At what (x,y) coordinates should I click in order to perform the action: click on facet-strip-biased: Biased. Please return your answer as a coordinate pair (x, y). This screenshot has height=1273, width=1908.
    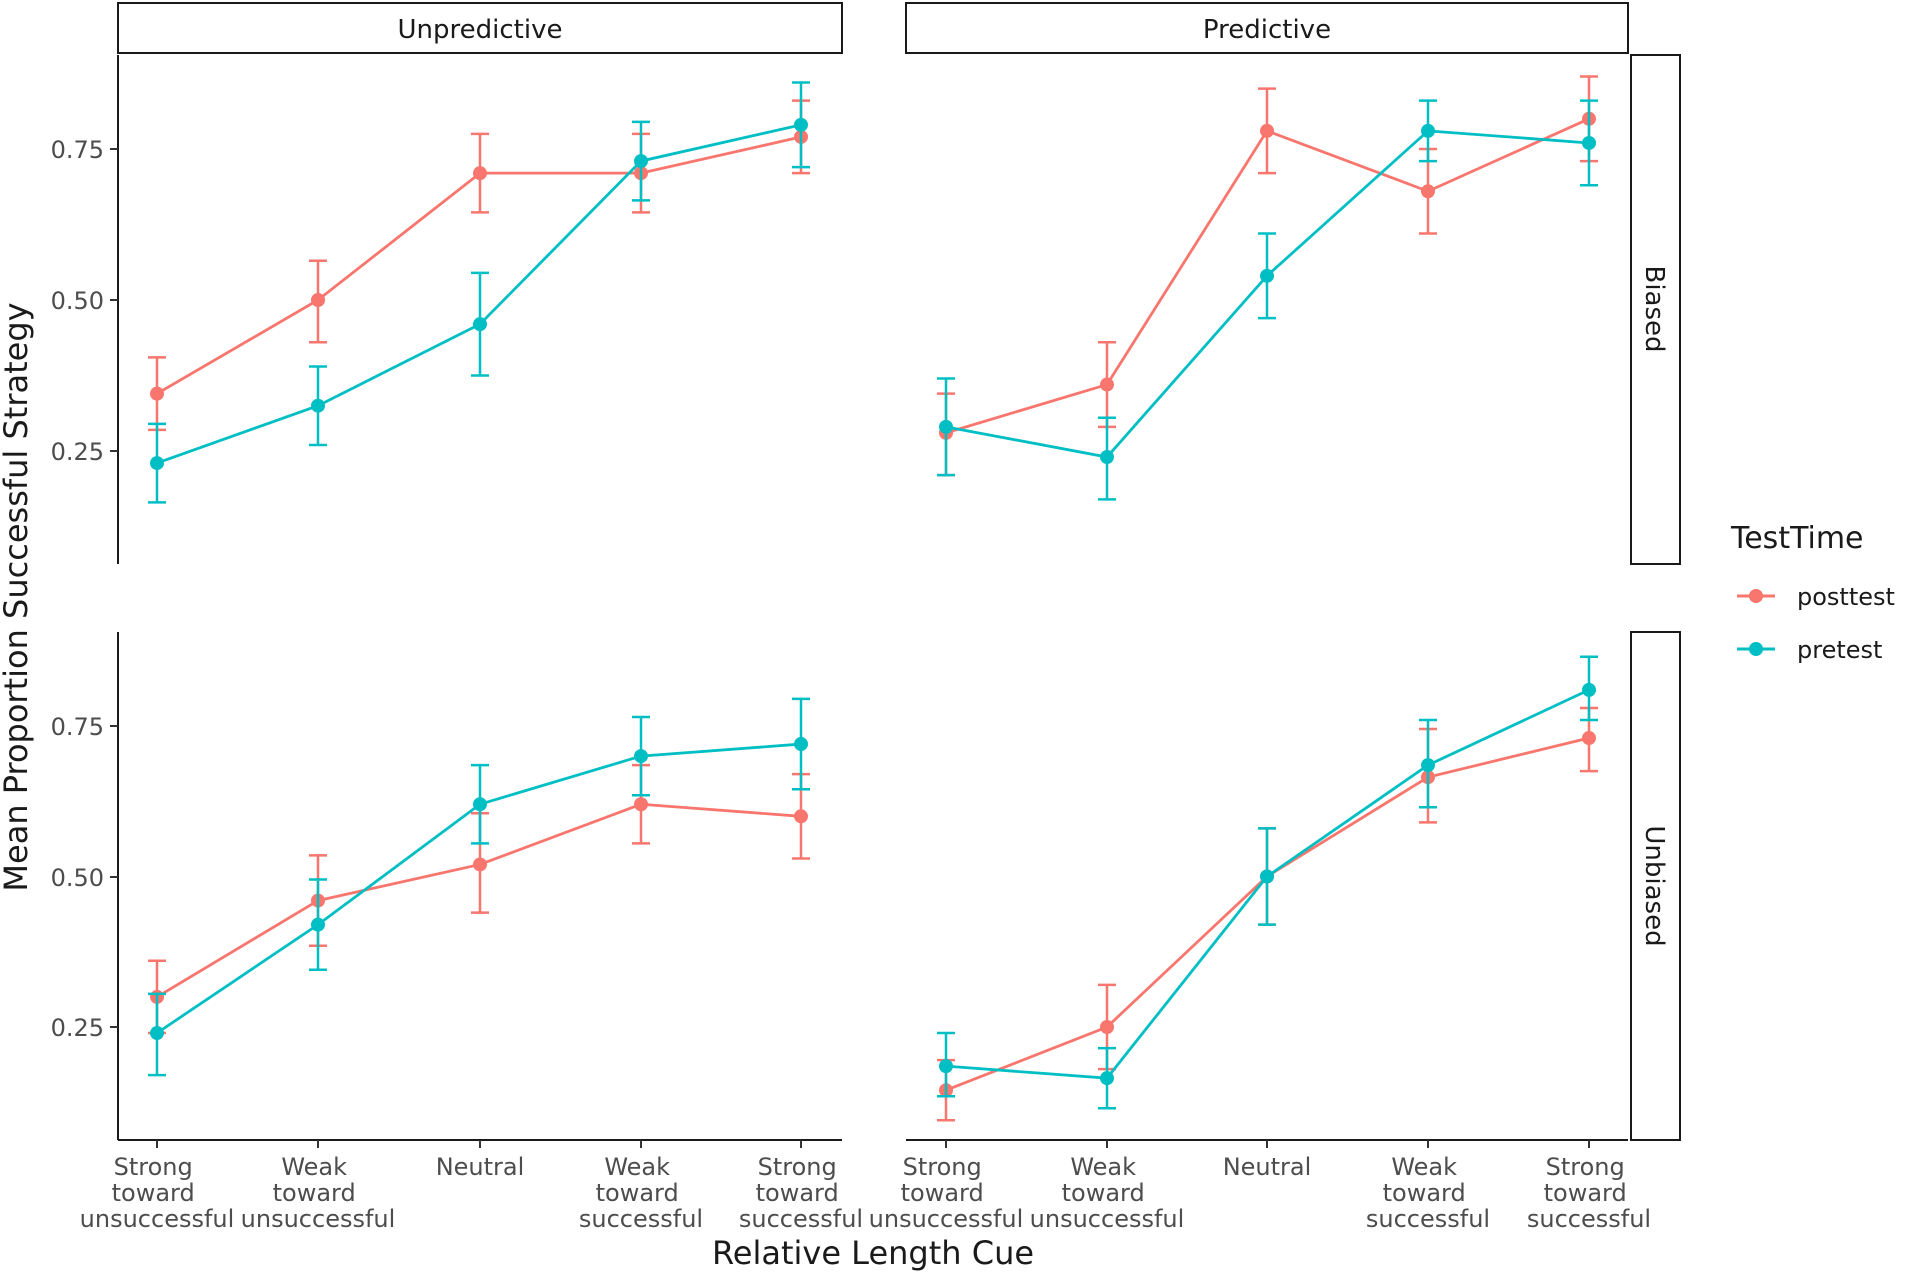
    Looking at the image, I should click on (1655, 309).